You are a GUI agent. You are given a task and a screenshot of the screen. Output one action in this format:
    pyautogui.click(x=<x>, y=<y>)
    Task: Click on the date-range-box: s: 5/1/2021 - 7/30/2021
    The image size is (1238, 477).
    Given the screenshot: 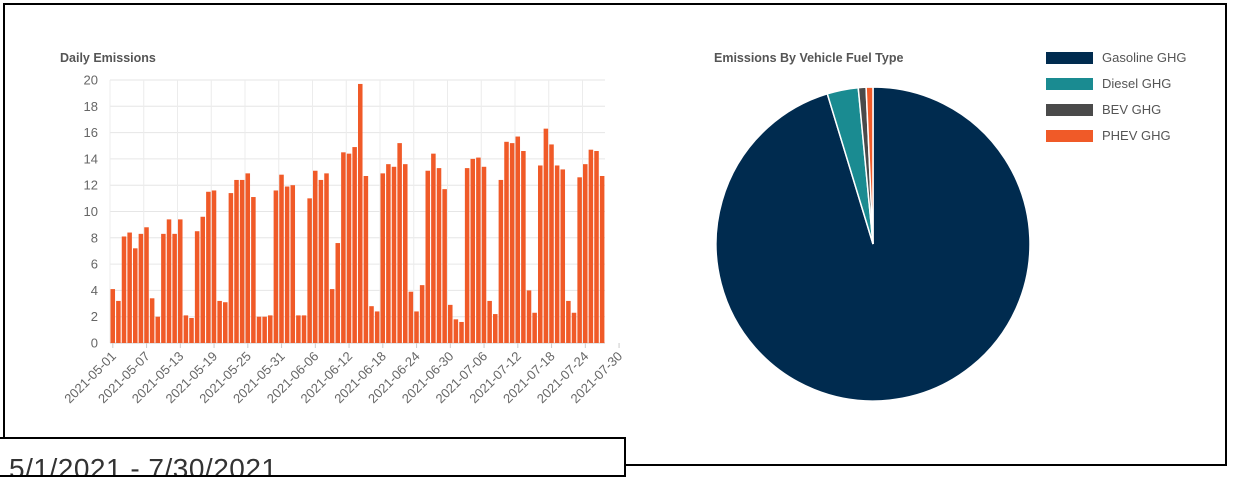 What is the action you would take?
    pyautogui.click(x=313, y=457)
    